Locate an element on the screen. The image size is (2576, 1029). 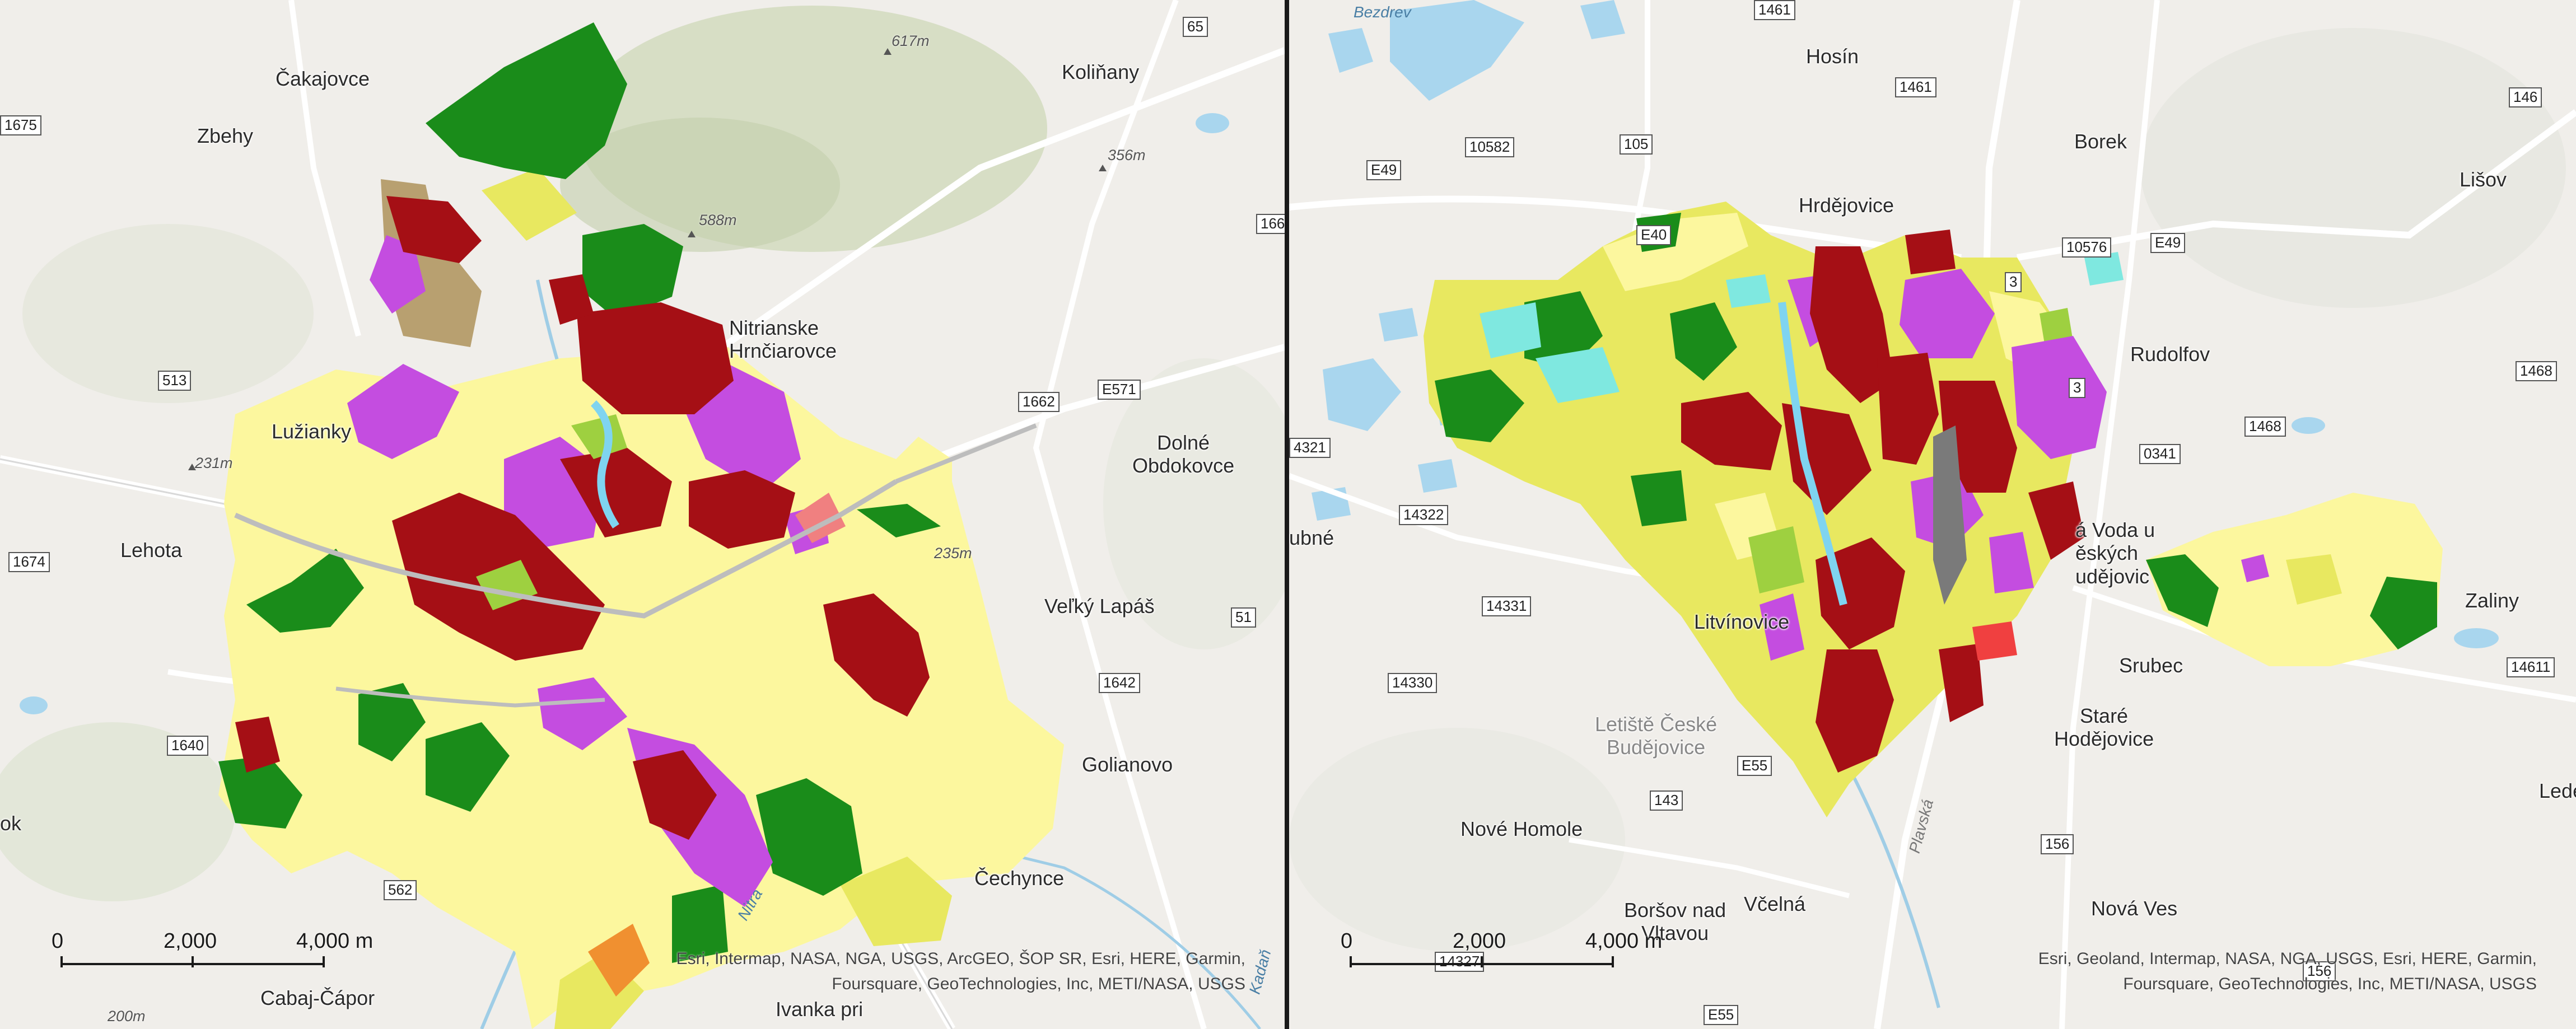
road-shield: 14322 is located at coordinates (1424, 515).